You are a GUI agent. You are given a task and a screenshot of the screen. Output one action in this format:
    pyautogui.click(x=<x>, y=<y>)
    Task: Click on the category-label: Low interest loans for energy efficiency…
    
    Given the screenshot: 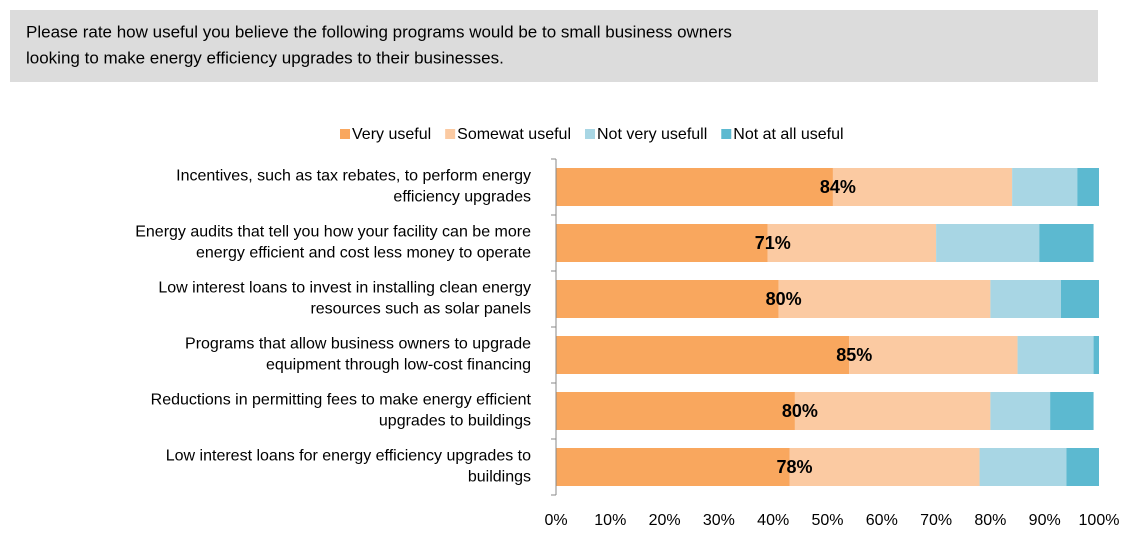 What is the action you would take?
    pyautogui.click(x=348, y=456)
    